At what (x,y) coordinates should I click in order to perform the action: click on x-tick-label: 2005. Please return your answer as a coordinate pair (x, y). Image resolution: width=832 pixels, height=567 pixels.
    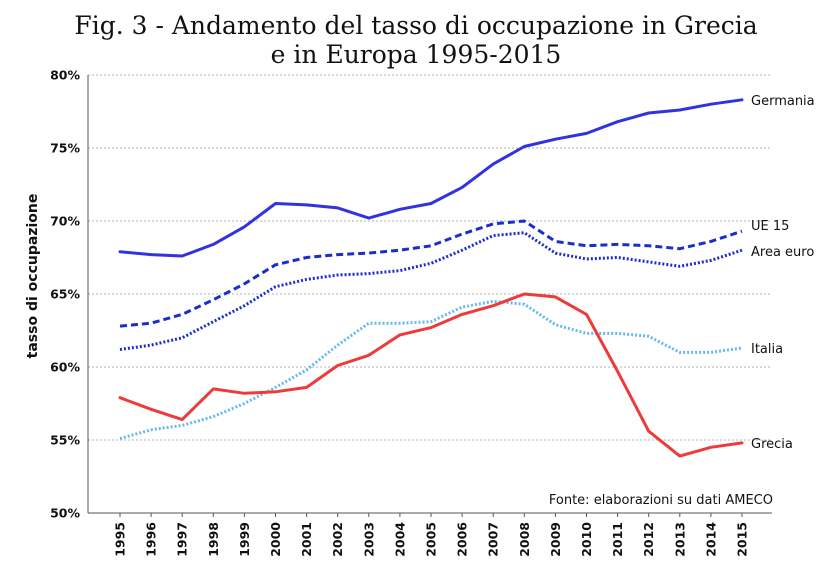
    Looking at the image, I should click on (431, 539).